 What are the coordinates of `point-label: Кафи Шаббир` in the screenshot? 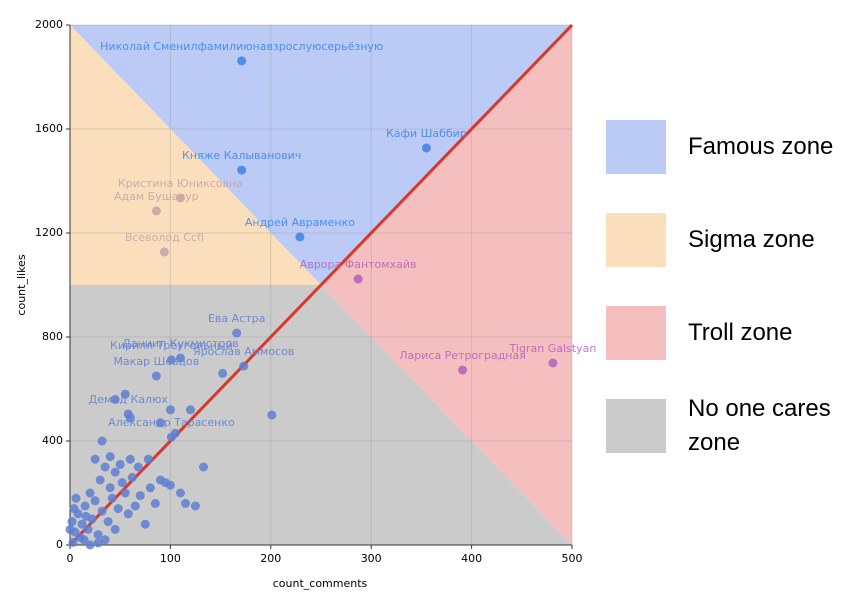 It's located at (426, 133).